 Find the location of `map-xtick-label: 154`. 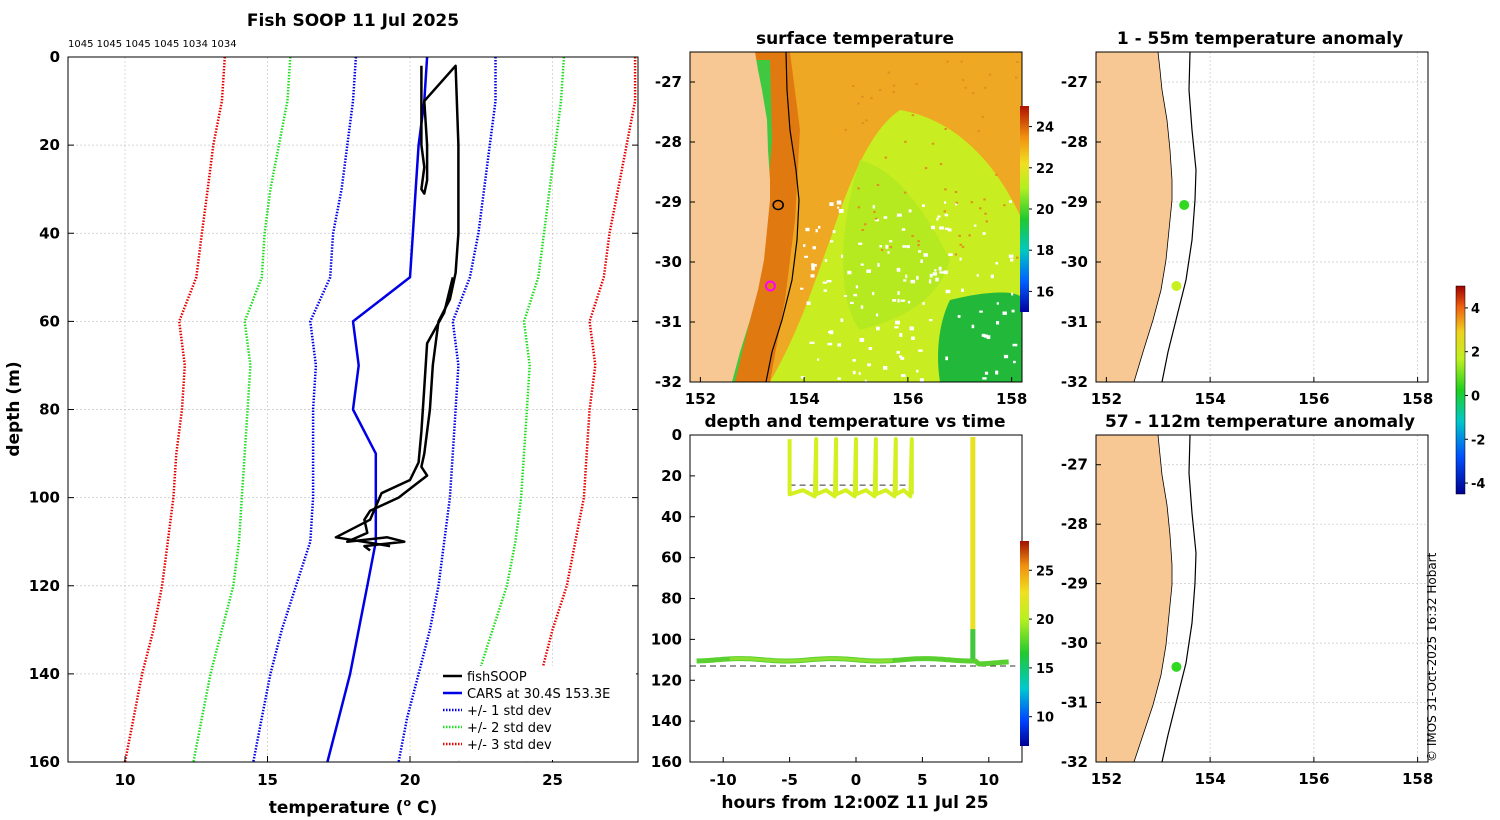

map-xtick-label: 154 is located at coordinates (803, 399).